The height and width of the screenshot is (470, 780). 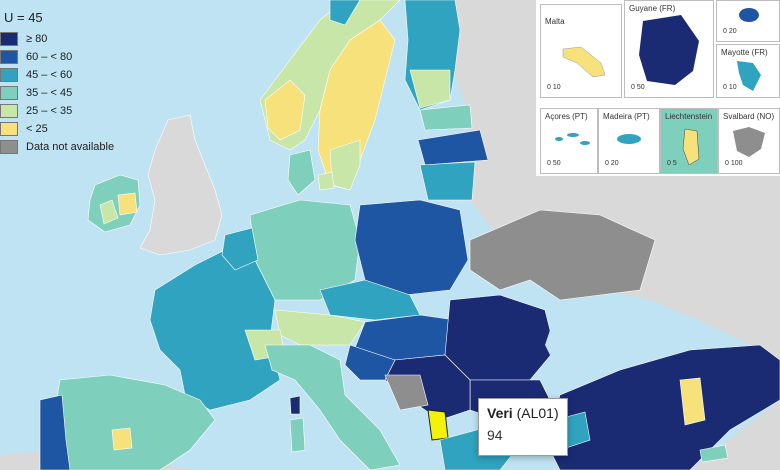 What do you see at coordinates (240, 249) in the screenshot?
I see `benelux` at bounding box center [240, 249].